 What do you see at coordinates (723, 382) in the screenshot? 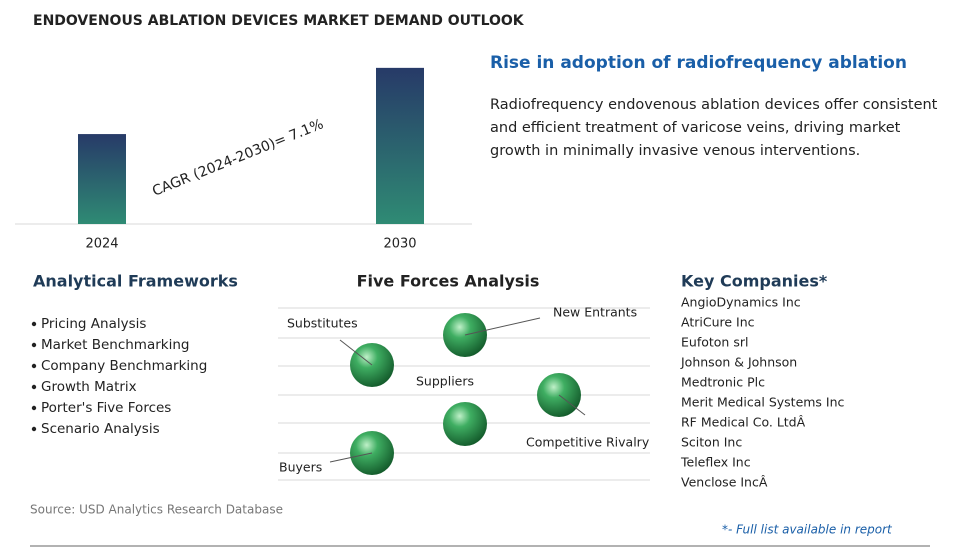
I see `company: Medtronic Plc` at bounding box center [723, 382].